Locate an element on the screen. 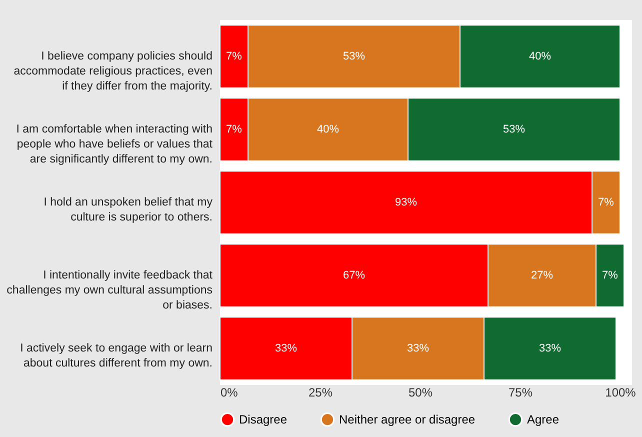 The image size is (642, 437). data-label: 67% is located at coordinates (354, 276).